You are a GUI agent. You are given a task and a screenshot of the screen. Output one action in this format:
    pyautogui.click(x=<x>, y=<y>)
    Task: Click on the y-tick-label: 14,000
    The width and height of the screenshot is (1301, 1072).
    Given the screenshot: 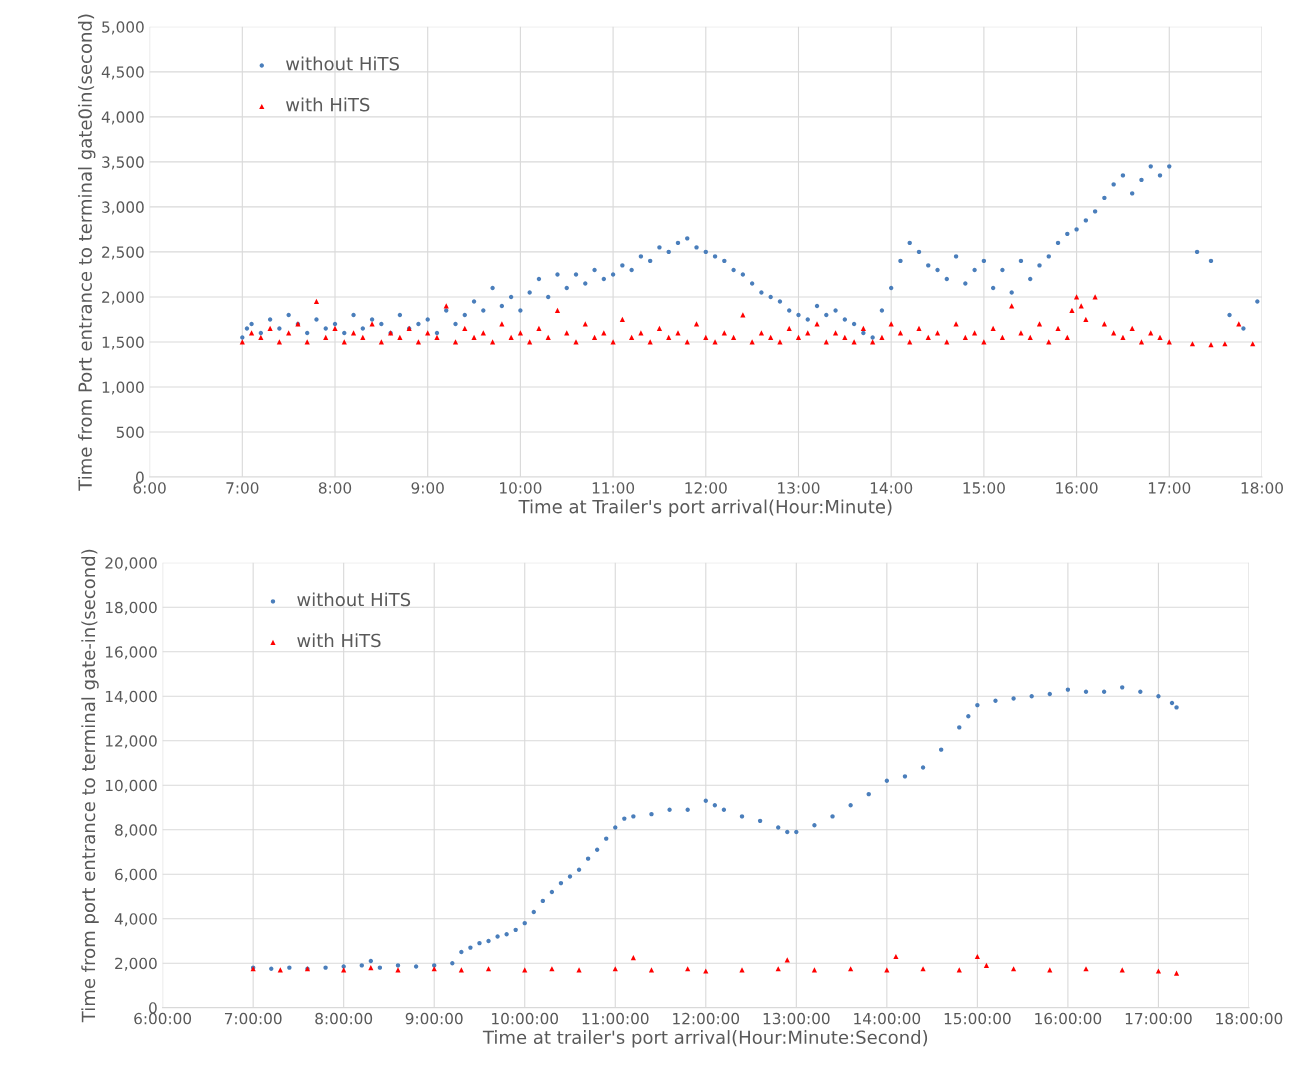 What is the action you would take?
    pyautogui.click(x=131, y=697)
    